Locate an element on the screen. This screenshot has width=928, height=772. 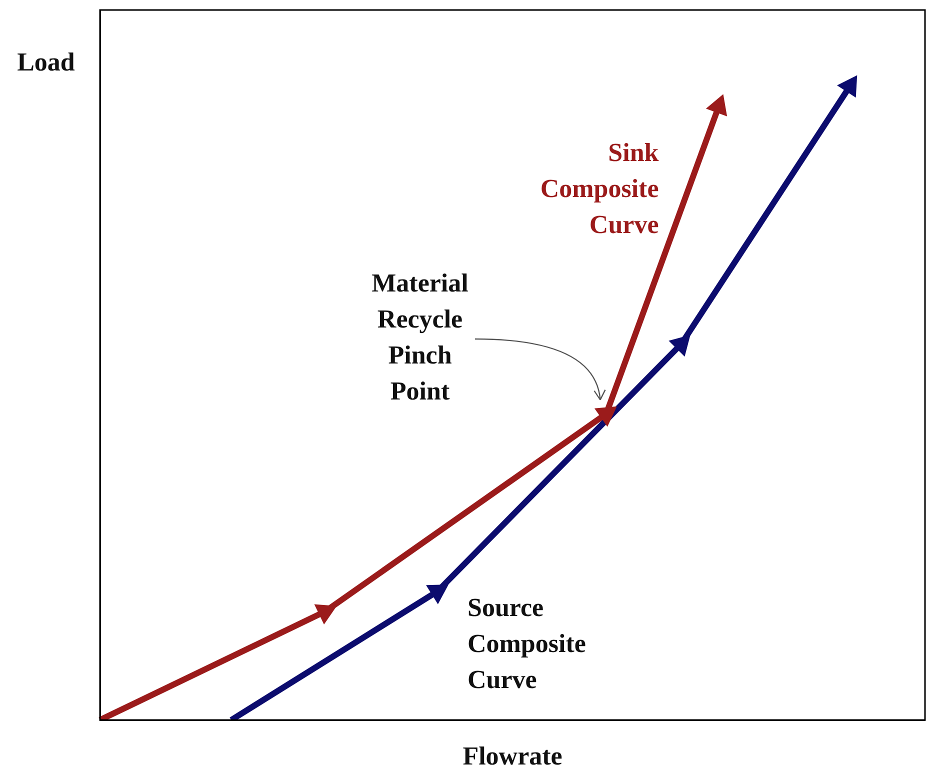
annotation: Material Recycle Pinch Point is located at coordinates (420, 337).